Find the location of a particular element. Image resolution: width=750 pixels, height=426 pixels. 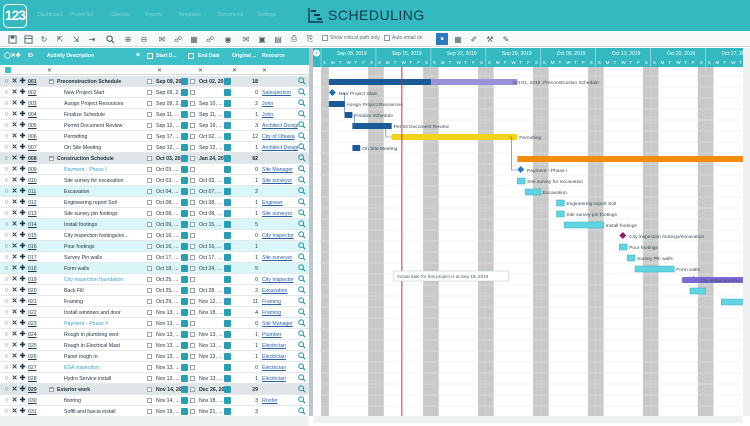

original-duration: 3 is located at coordinates (256, 126).